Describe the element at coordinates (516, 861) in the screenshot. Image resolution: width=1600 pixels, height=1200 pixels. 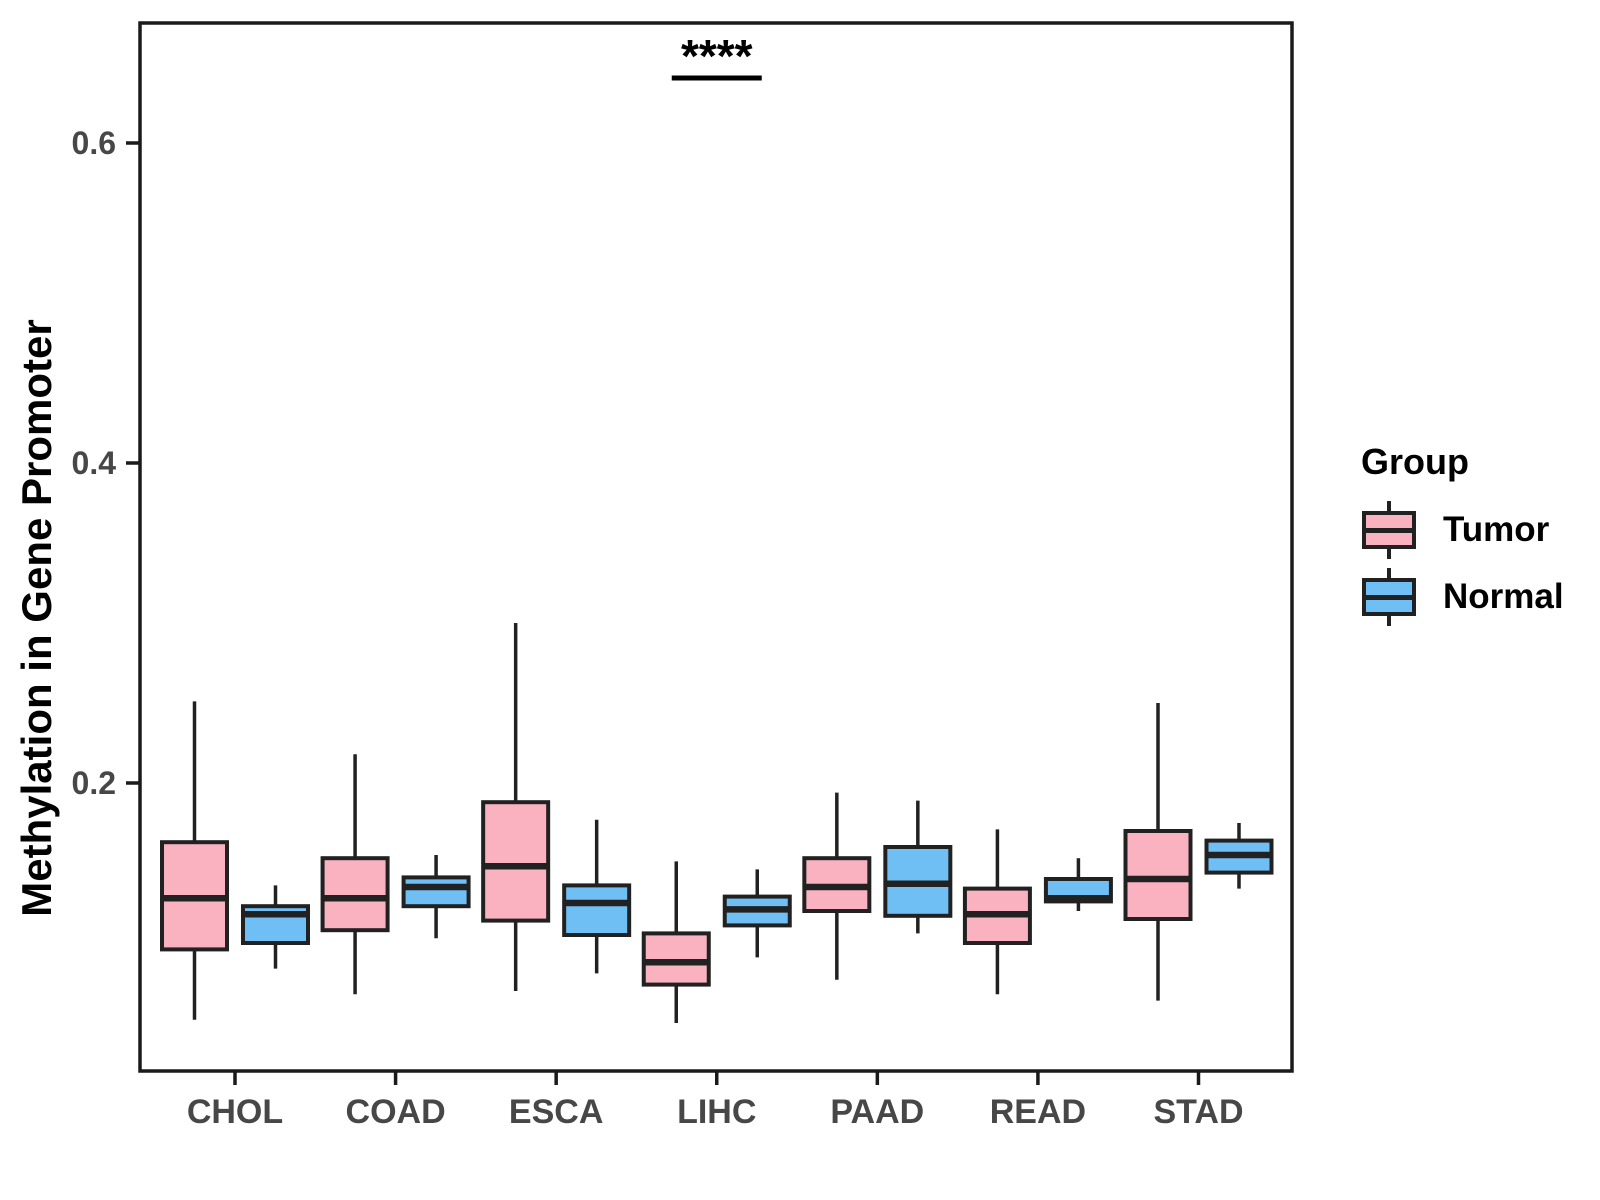
I see `box-tumor-ESCA` at that location.